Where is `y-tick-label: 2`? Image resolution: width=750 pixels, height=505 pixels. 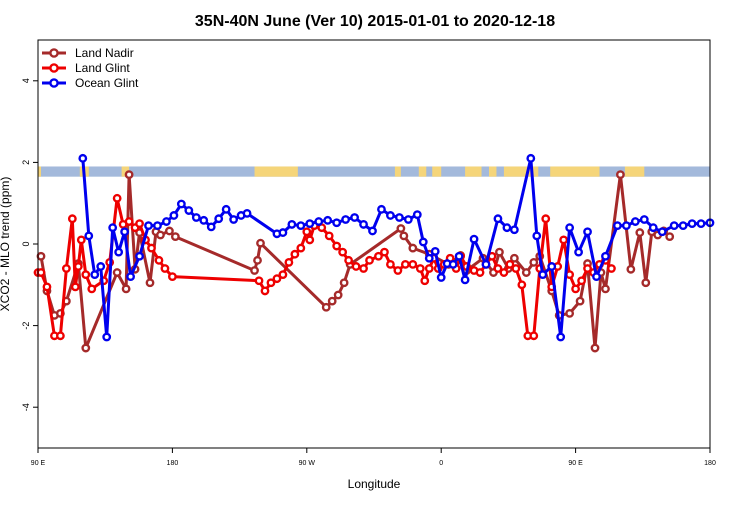
y-tick-label: 2 is located at coordinates (26, 162).